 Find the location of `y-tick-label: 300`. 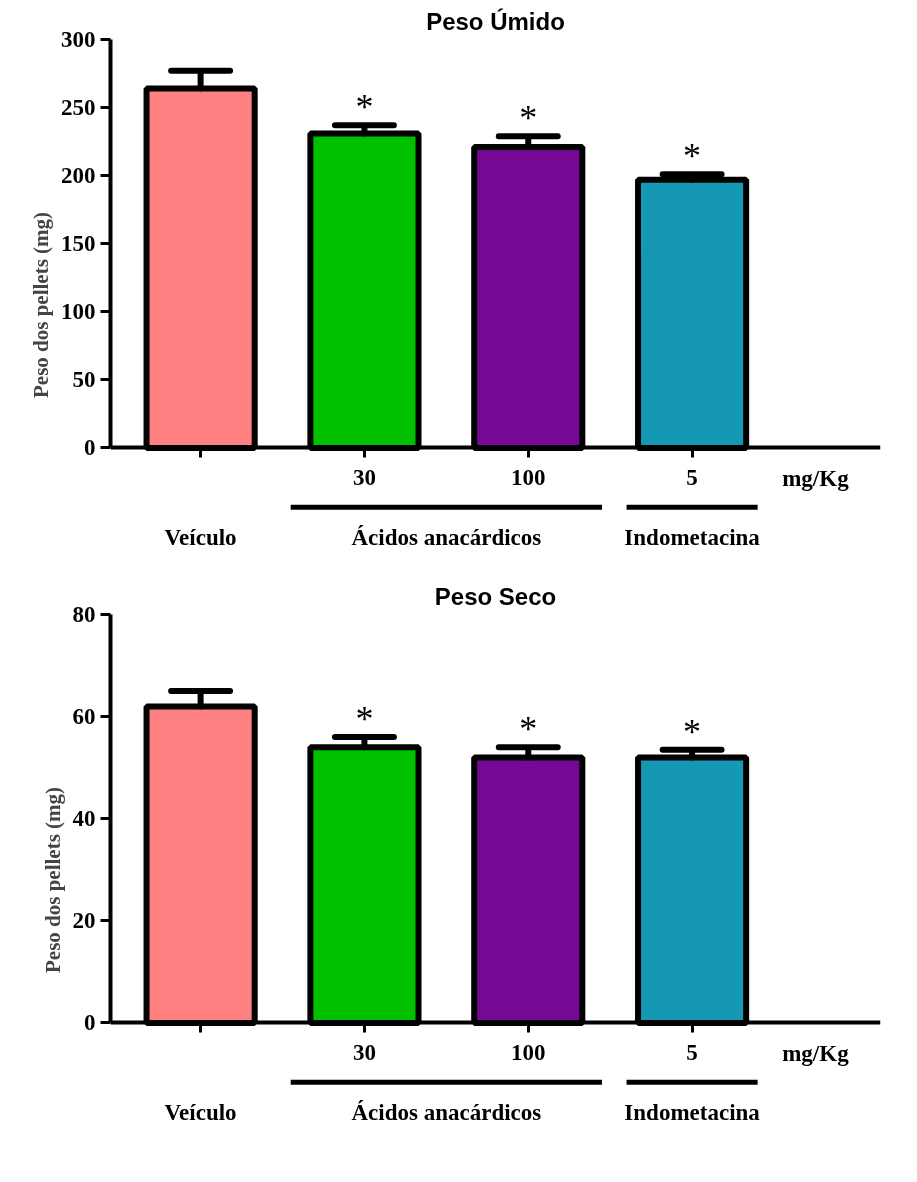

y-tick-label: 300 is located at coordinates (78, 39).